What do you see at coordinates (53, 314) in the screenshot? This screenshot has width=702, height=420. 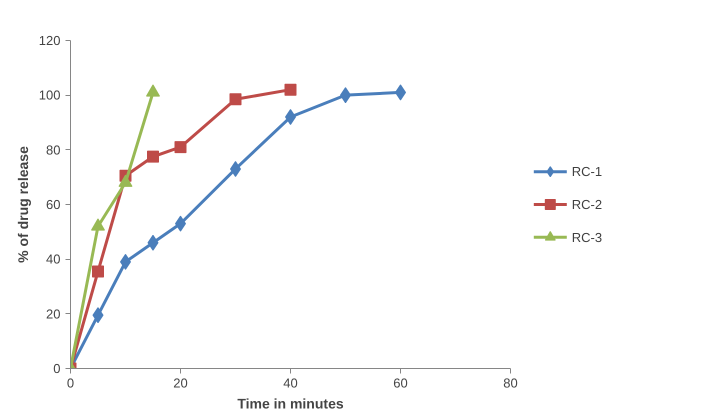 I see `y-tick-label: 20` at bounding box center [53, 314].